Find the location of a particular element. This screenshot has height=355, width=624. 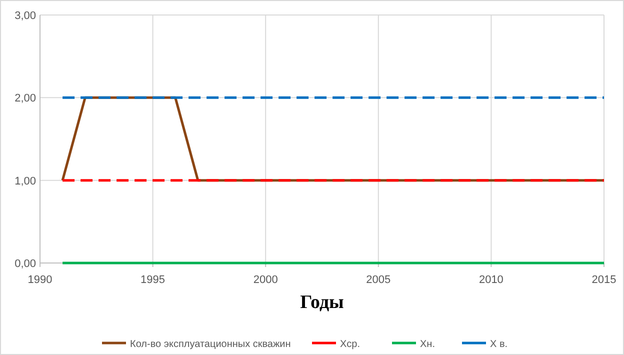

y-tick-label: 3,00 is located at coordinates (25, 16).